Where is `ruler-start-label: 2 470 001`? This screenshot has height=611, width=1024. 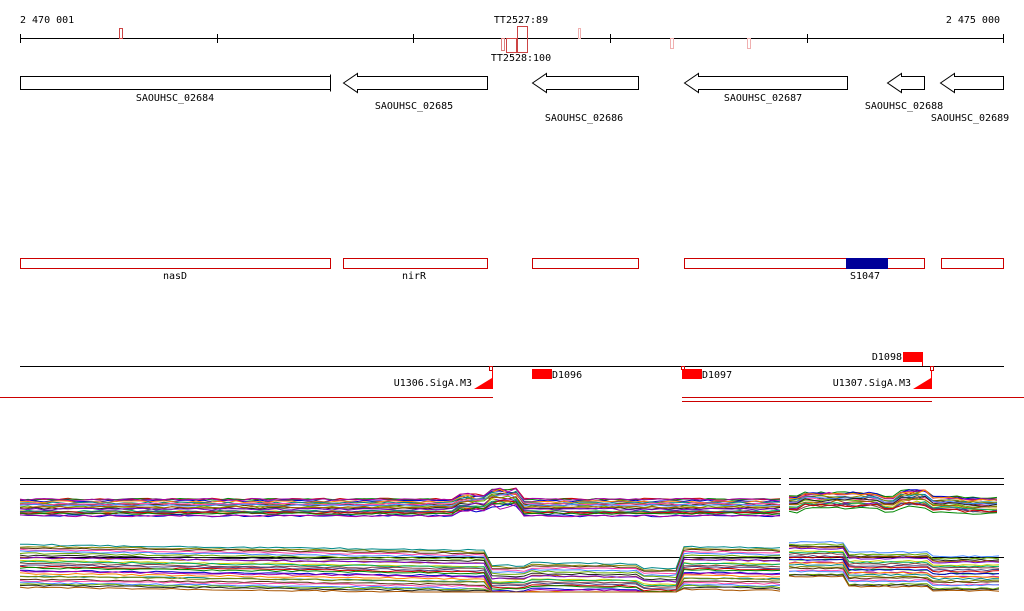 ruler-start-label: 2 470 001 is located at coordinates (47, 20).